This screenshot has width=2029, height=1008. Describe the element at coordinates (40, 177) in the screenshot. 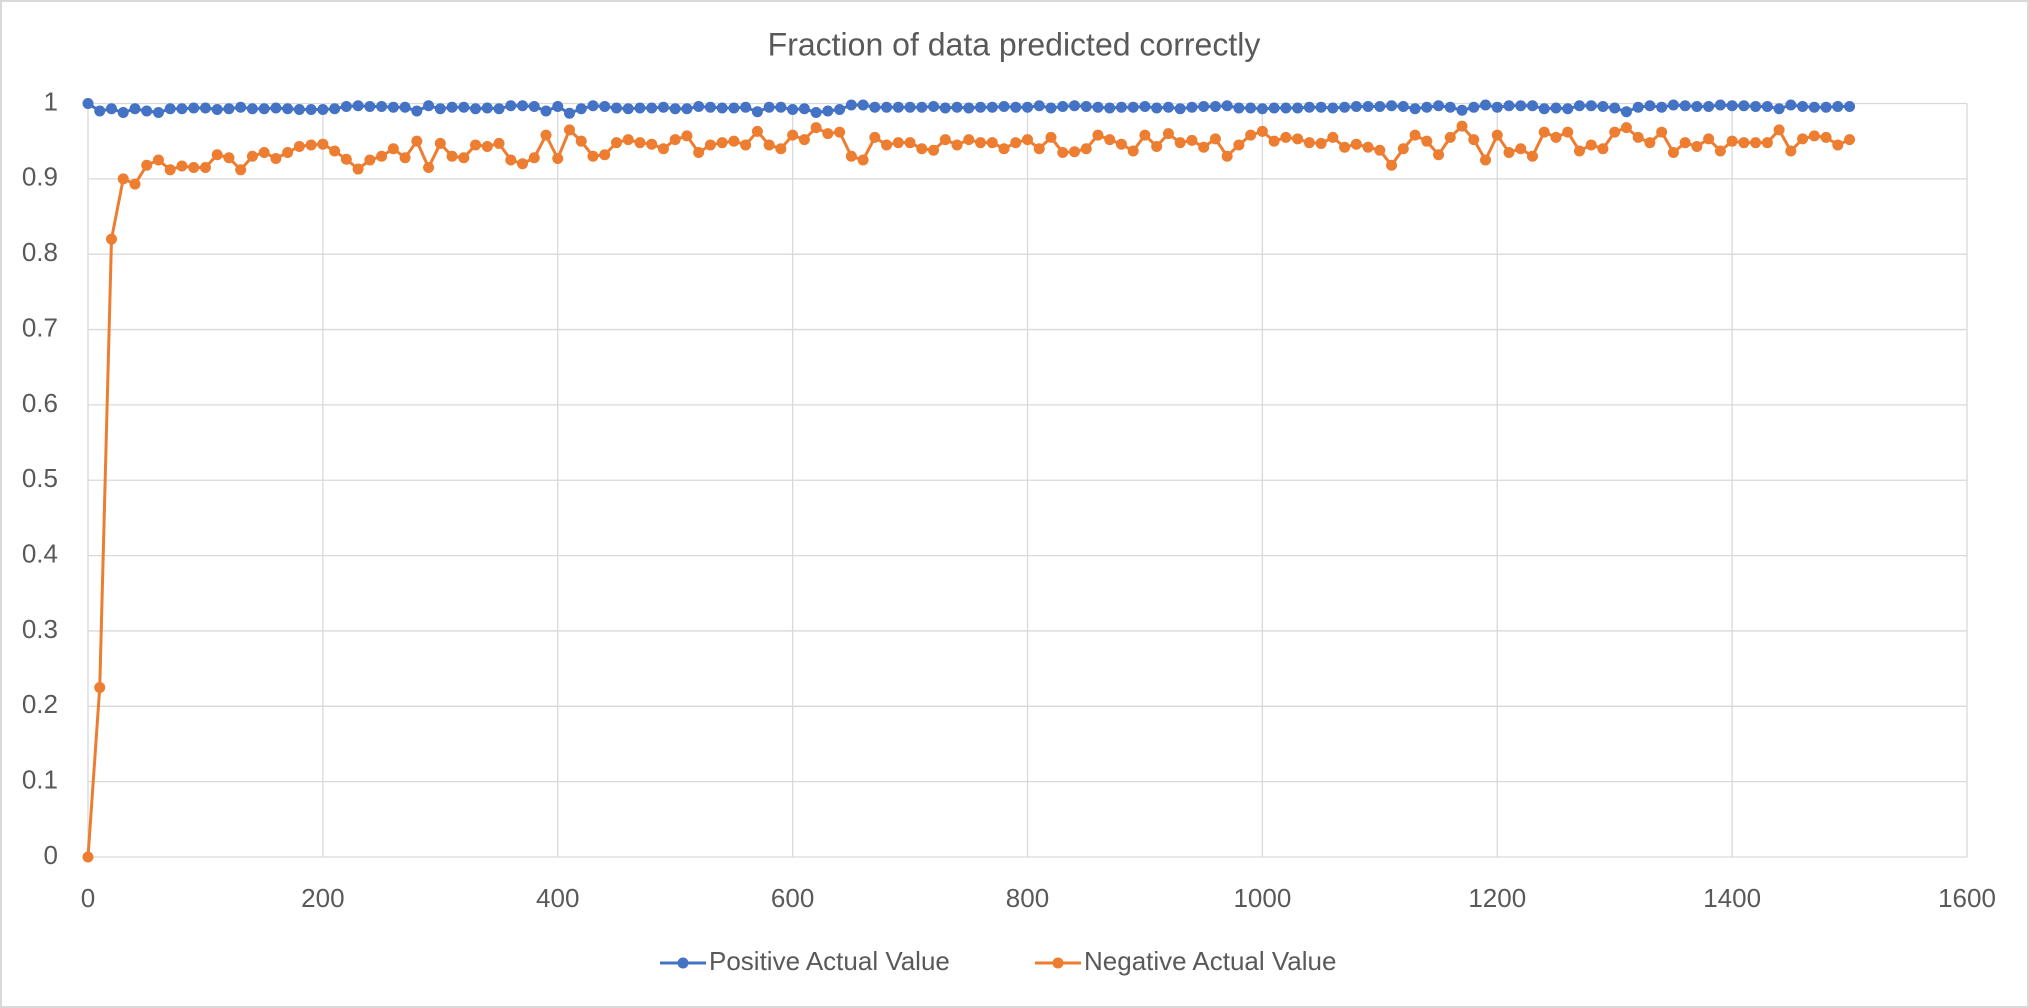

I see `y-tick-label: 0.9` at that location.